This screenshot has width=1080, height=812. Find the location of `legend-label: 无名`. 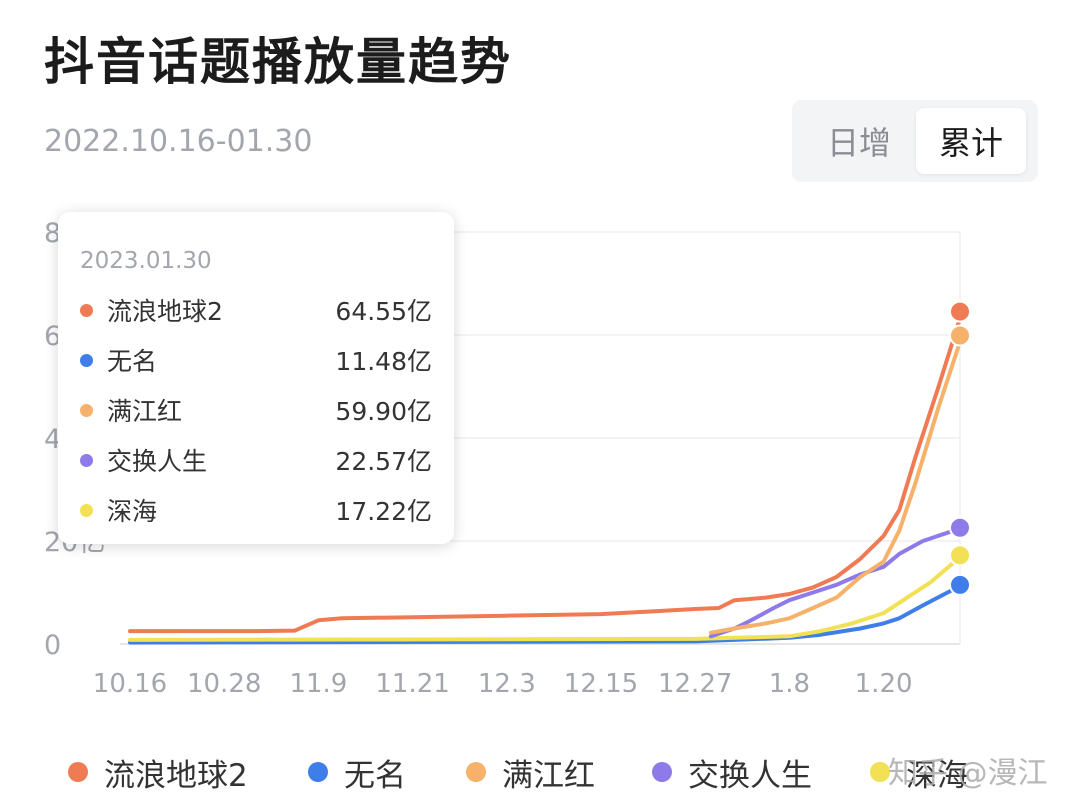

legend-label: 无名 is located at coordinates (375, 775).